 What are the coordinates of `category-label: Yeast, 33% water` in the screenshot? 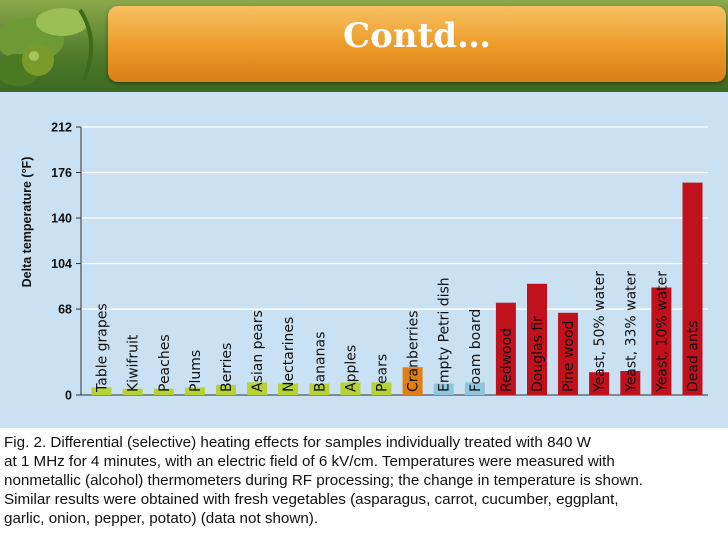 It's located at (631, 332).